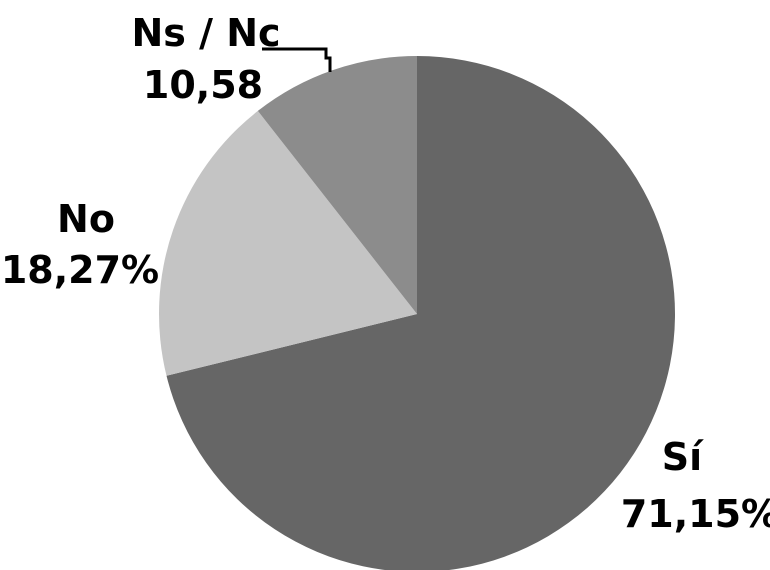  What do you see at coordinates (203, 85) in the screenshot?
I see `slice-value-ns-nc: 10,58` at bounding box center [203, 85].